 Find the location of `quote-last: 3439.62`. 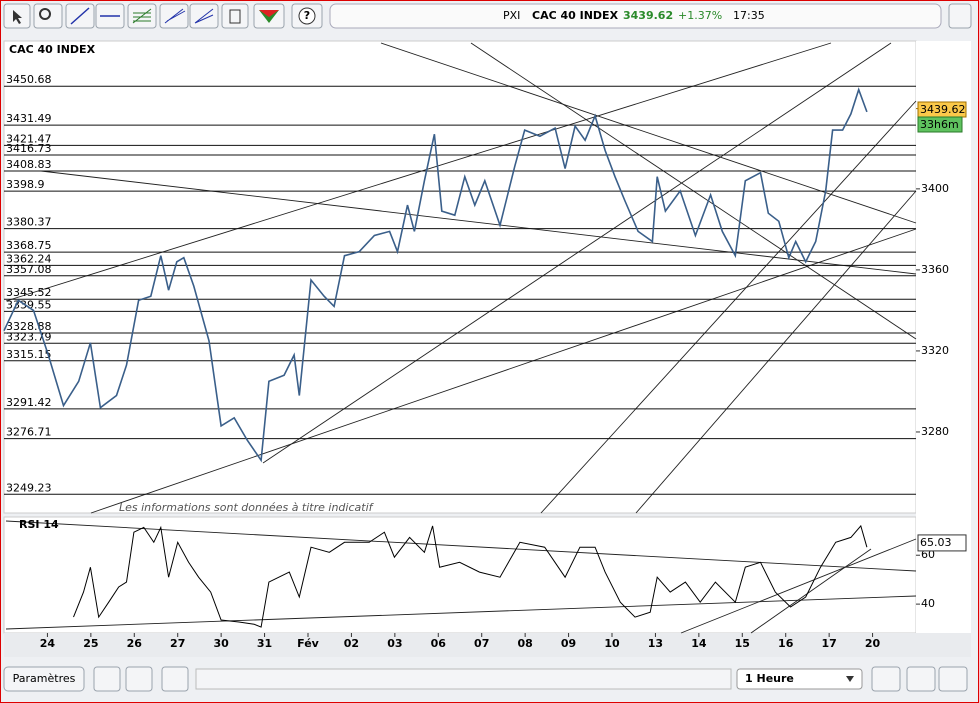

quote-last: 3439.62 is located at coordinates (648, 15).